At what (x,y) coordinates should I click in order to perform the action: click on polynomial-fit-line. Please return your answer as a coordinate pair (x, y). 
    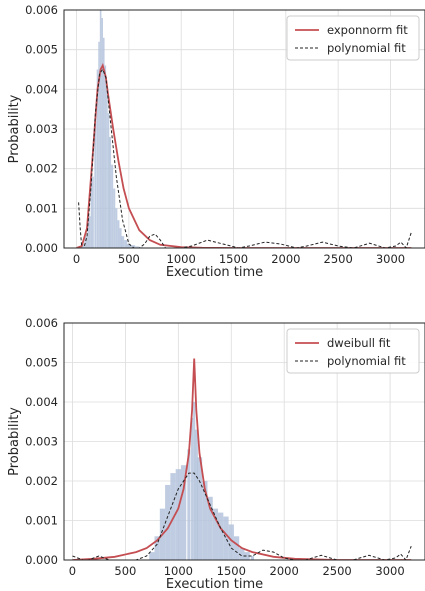
    Looking at the image, I should click on (242, 516).